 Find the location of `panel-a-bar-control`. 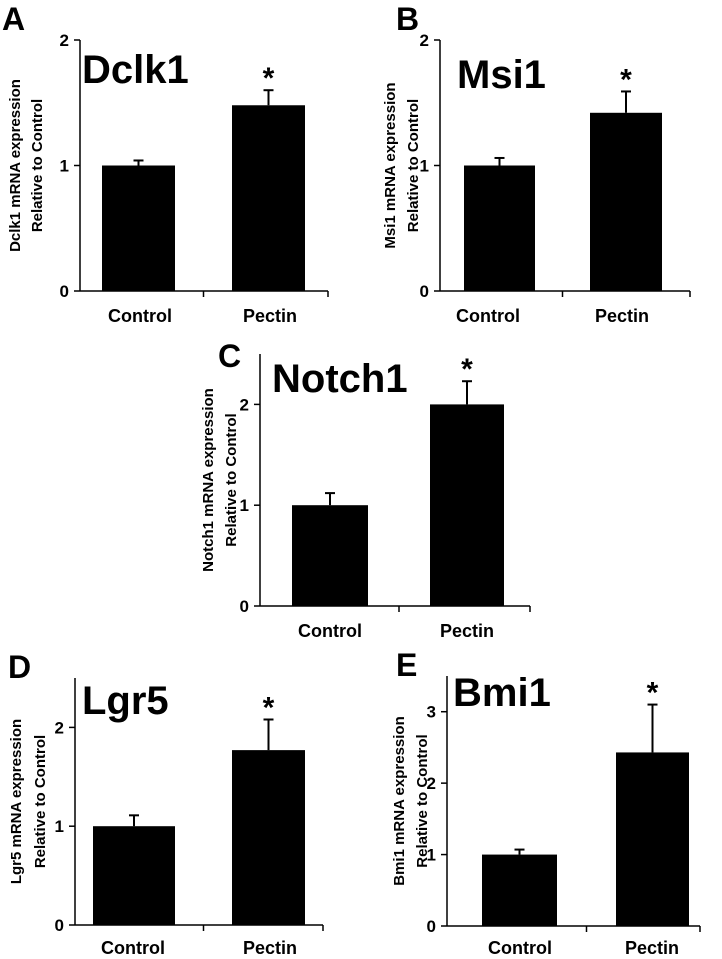

panel-a-bar-control is located at coordinates (138, 228).